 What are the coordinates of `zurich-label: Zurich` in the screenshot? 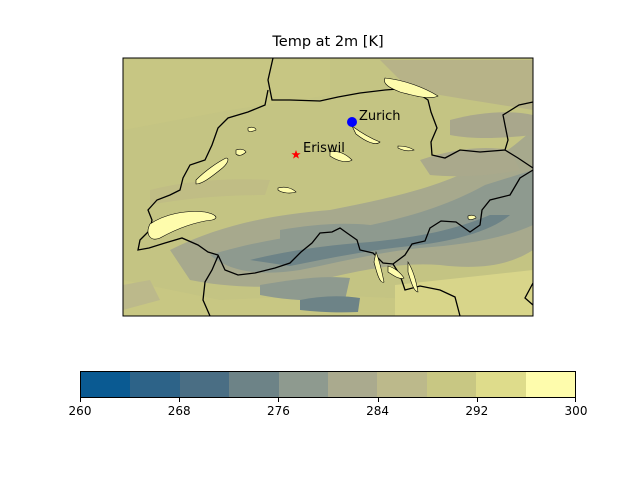 It's located at (380, 116).